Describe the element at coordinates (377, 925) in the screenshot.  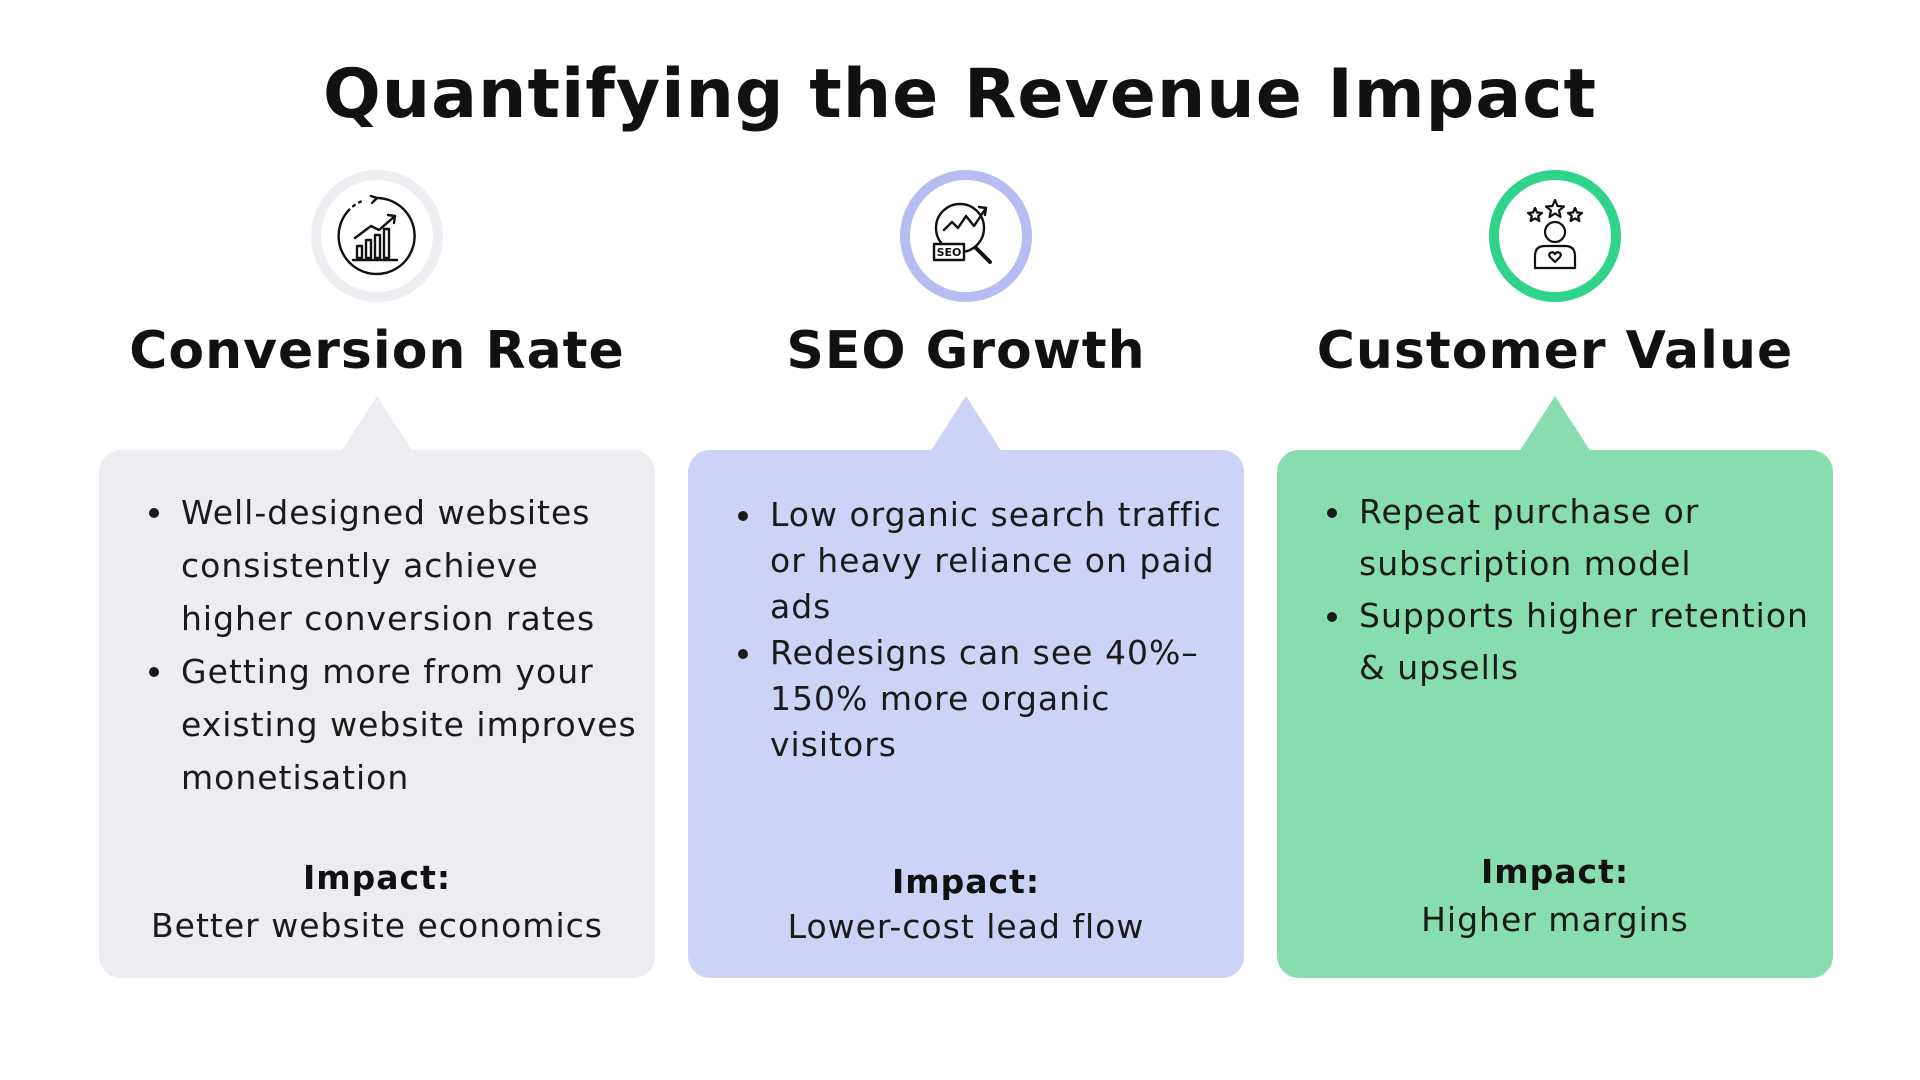
I see `impact-value: Better website economics` at that location.